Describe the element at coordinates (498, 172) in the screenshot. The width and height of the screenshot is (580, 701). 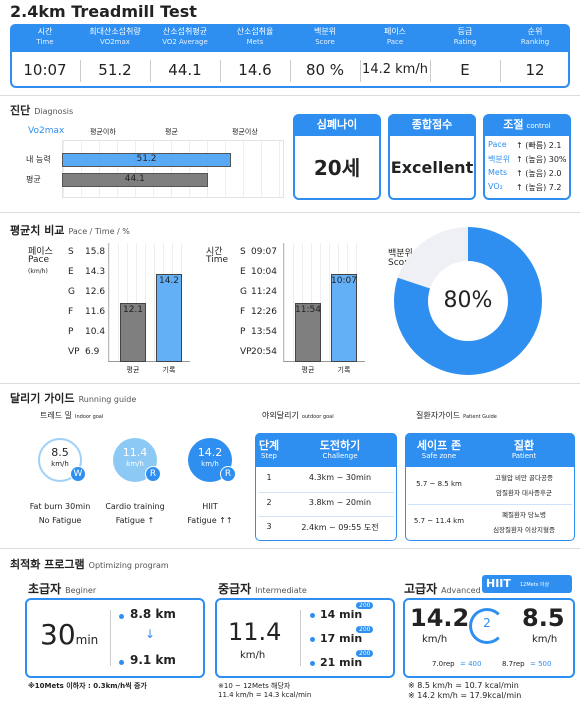
I see `control-key: Mets` at that location.